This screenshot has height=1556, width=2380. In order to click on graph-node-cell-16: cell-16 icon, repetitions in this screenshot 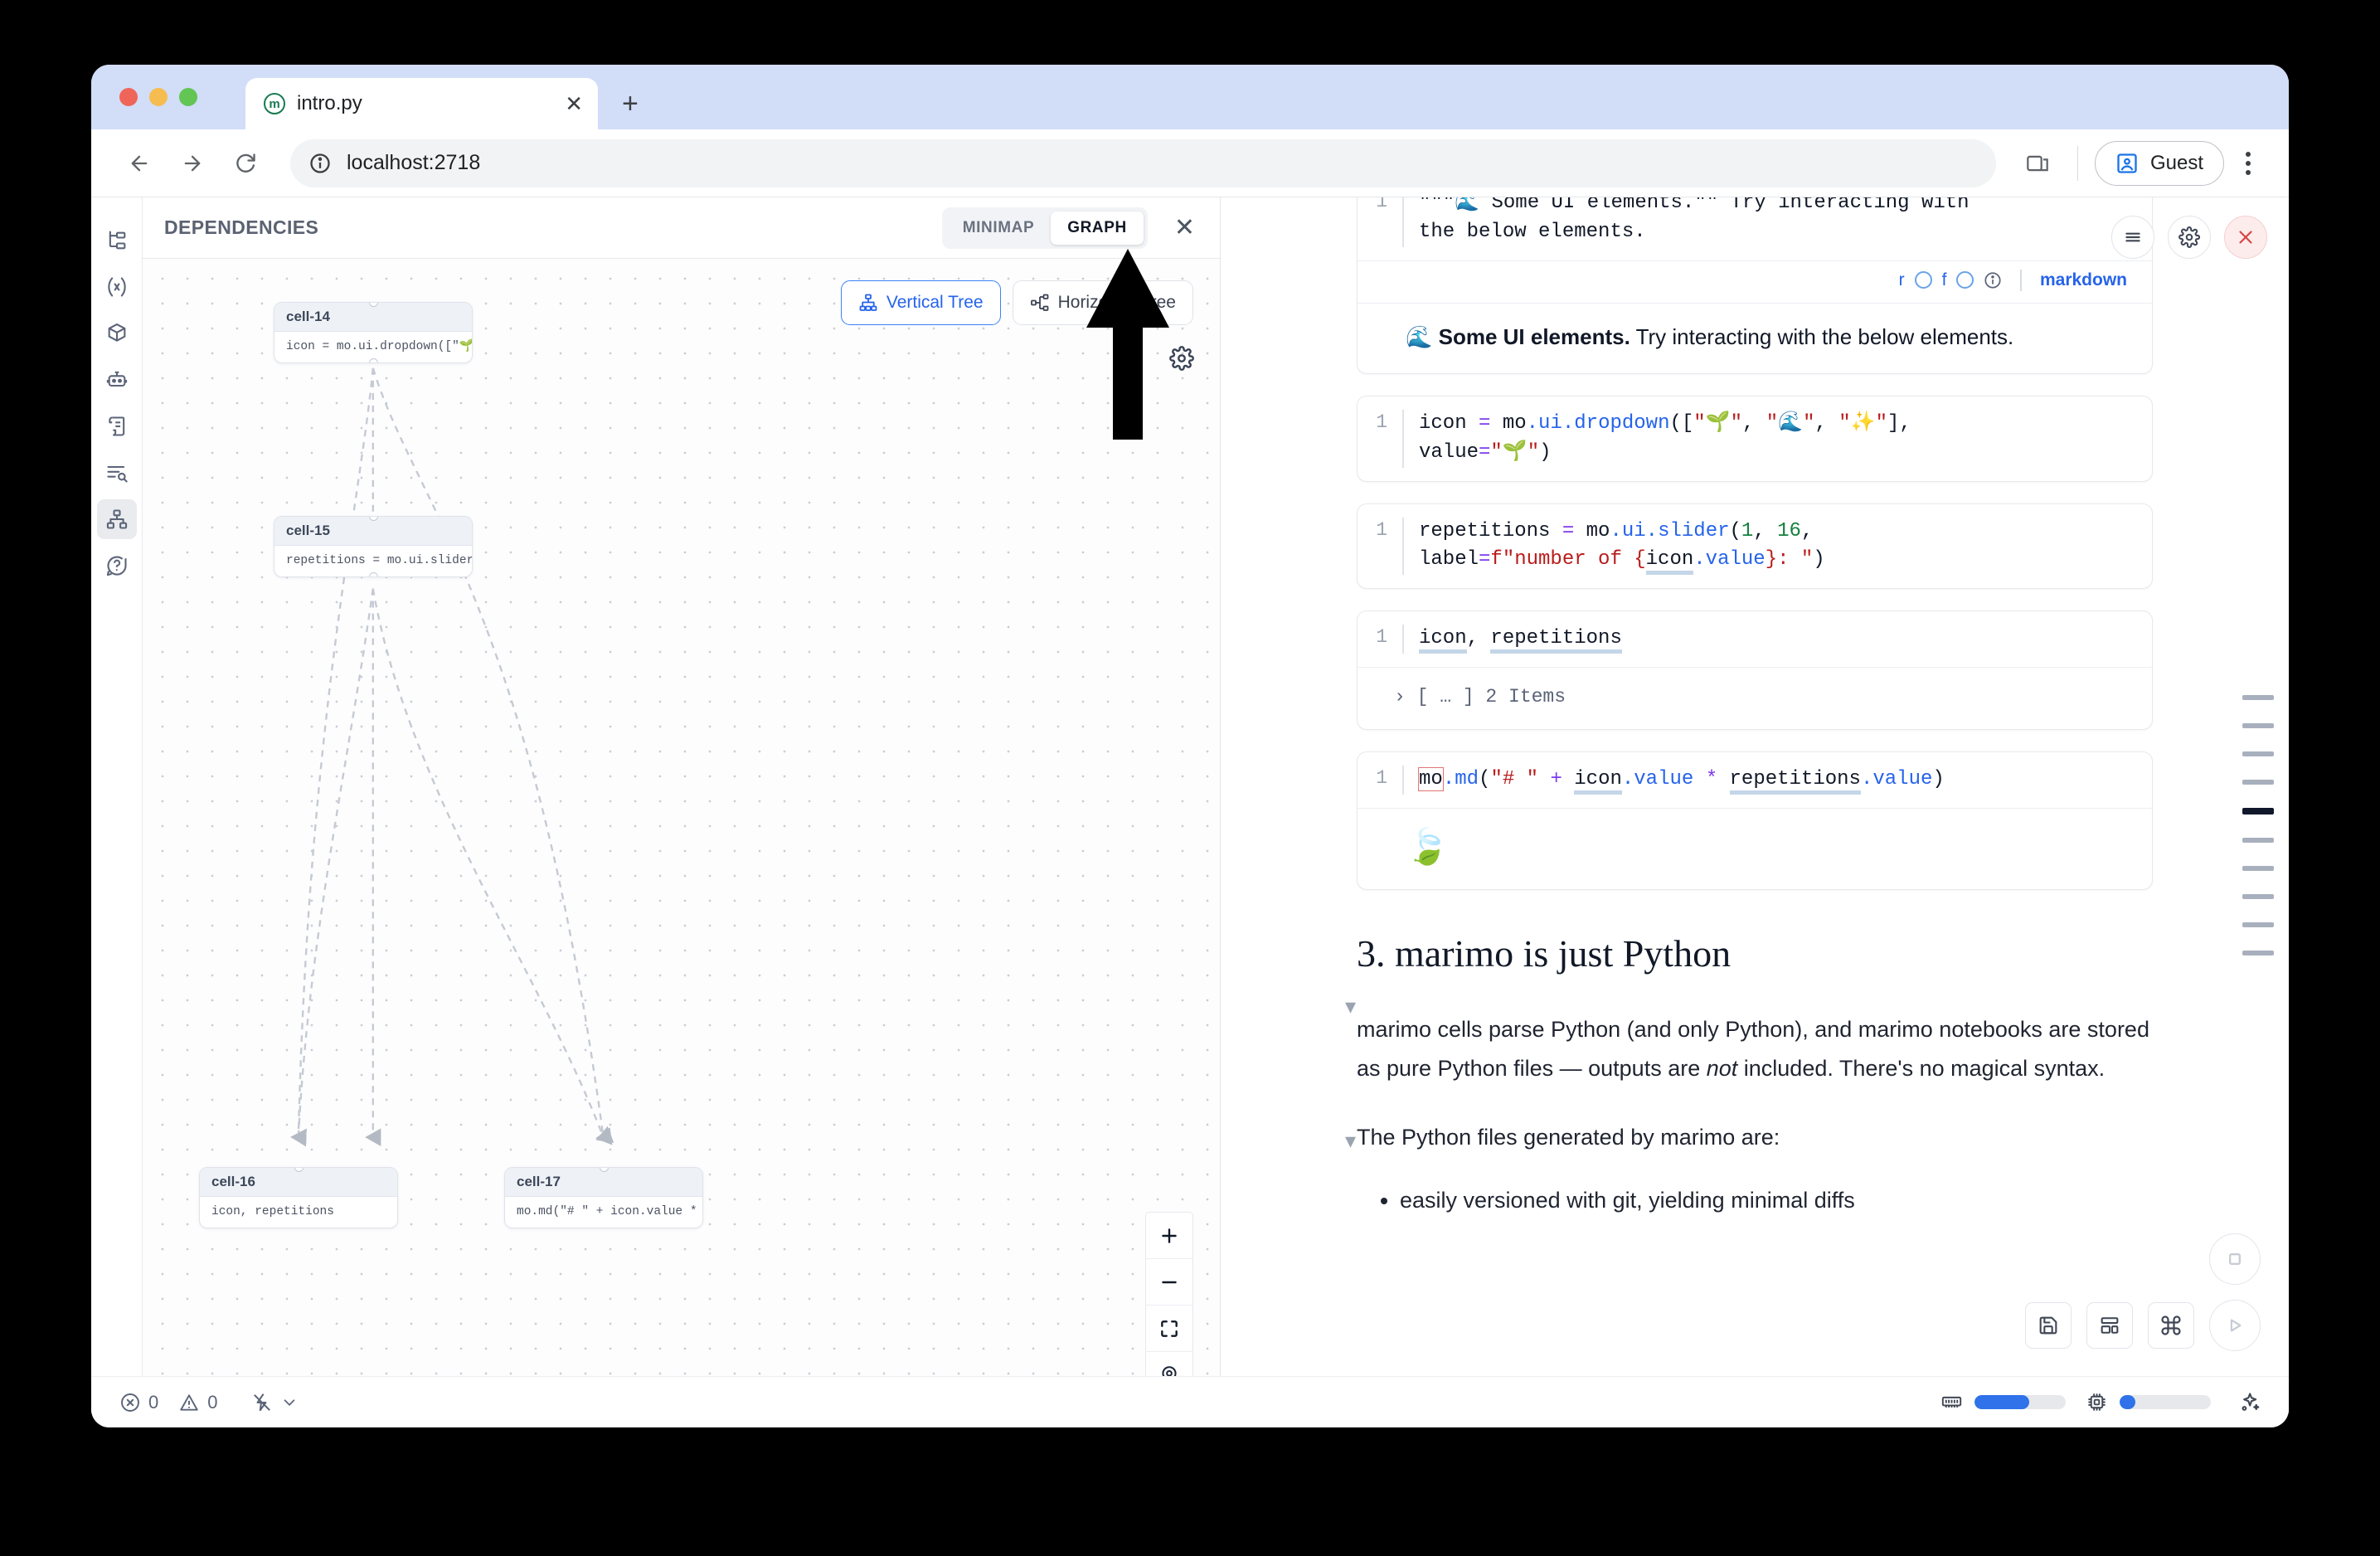, I will do `click(298, 1198)`.